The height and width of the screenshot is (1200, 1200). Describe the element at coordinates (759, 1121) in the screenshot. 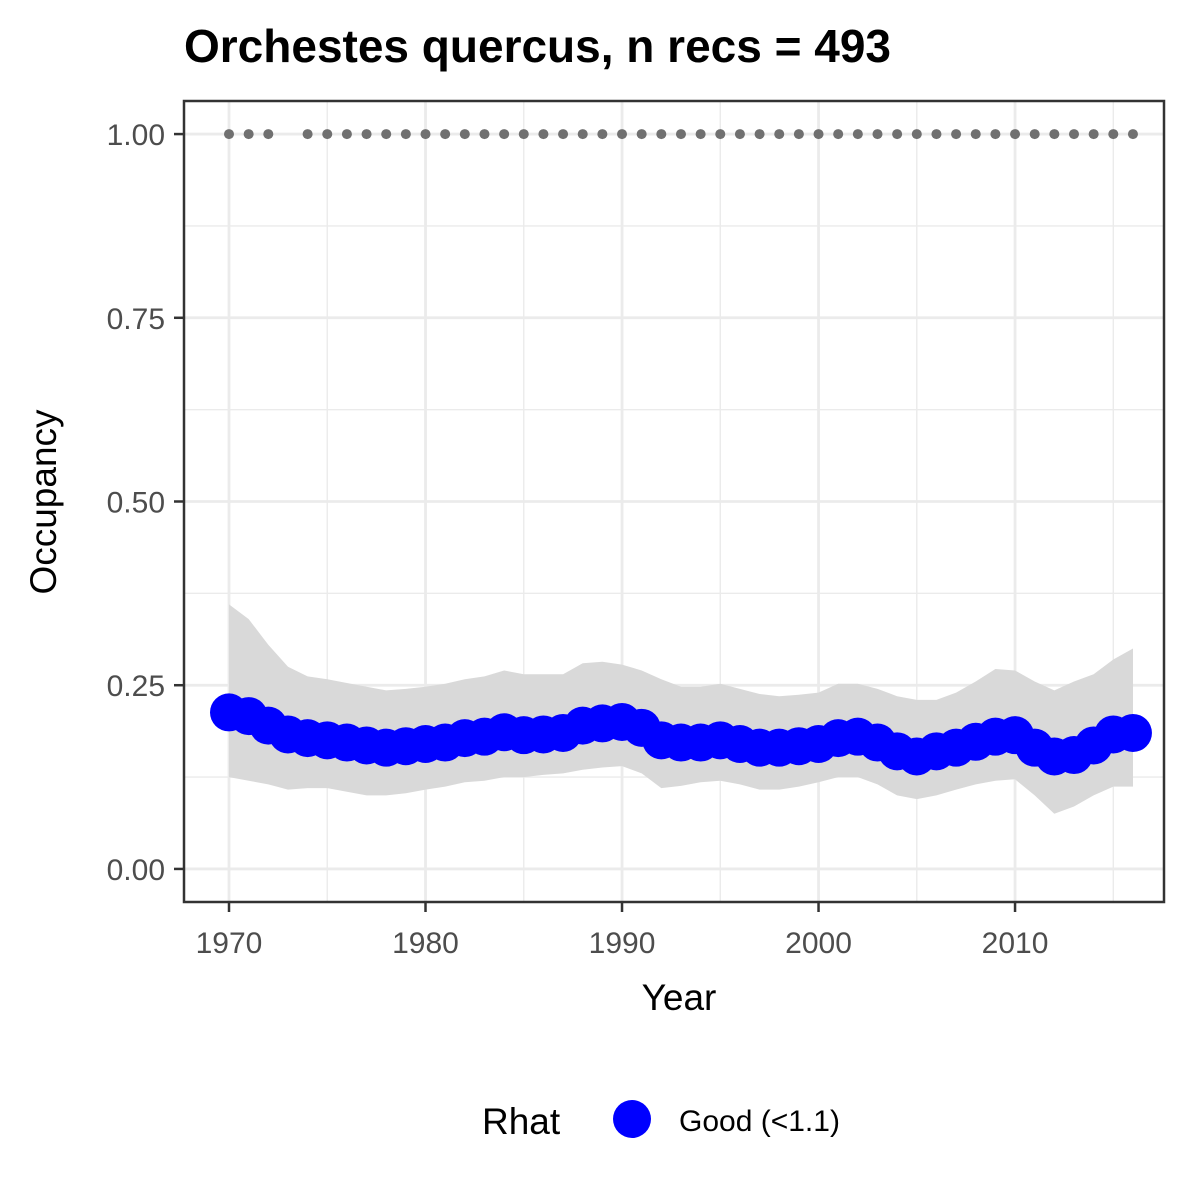

I see `legend-label-good: Good (<1.1)` at that location.